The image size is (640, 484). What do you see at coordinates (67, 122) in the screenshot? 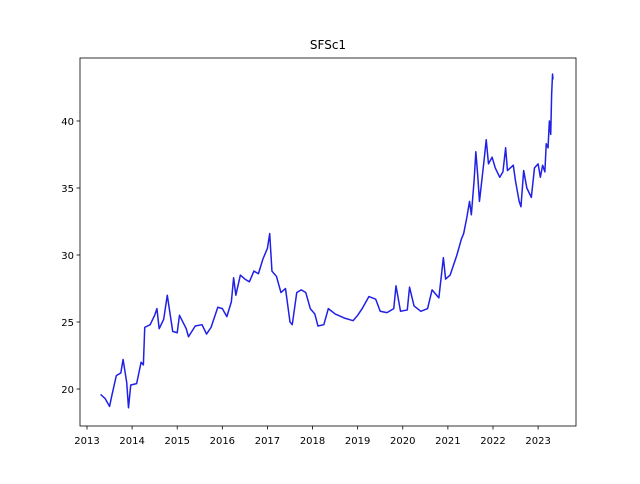
I see `y-tick-label: 40` at bounding box center [67, 122].